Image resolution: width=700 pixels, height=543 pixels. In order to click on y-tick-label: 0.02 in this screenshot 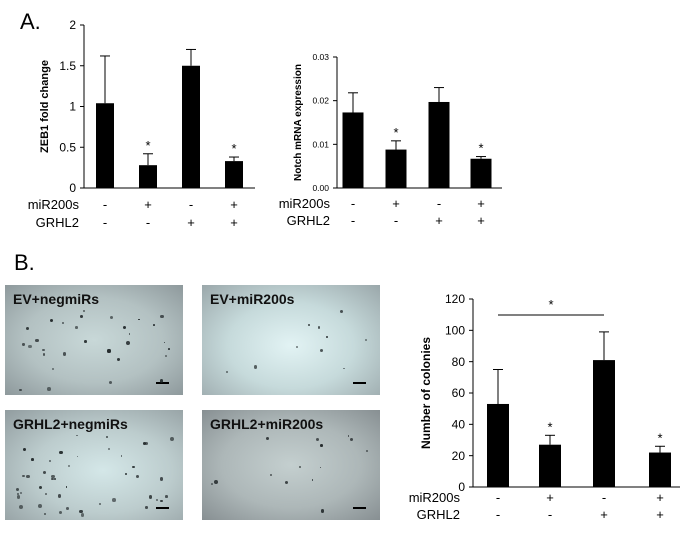, I will do `click(320, 101)`.